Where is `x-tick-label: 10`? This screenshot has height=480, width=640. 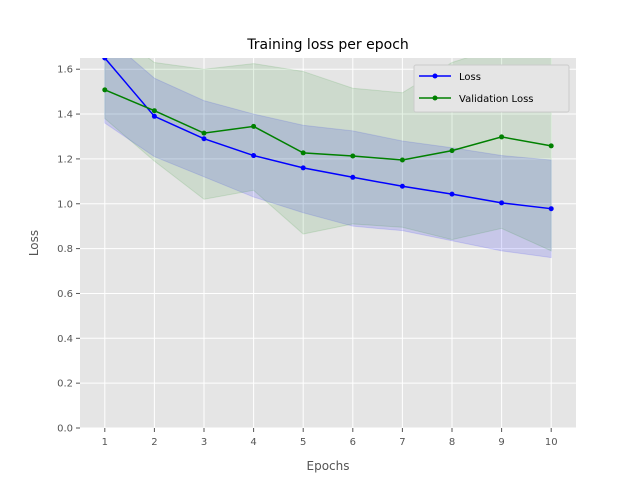
x-tick-label: 10 is located at coordinates (551, 442).